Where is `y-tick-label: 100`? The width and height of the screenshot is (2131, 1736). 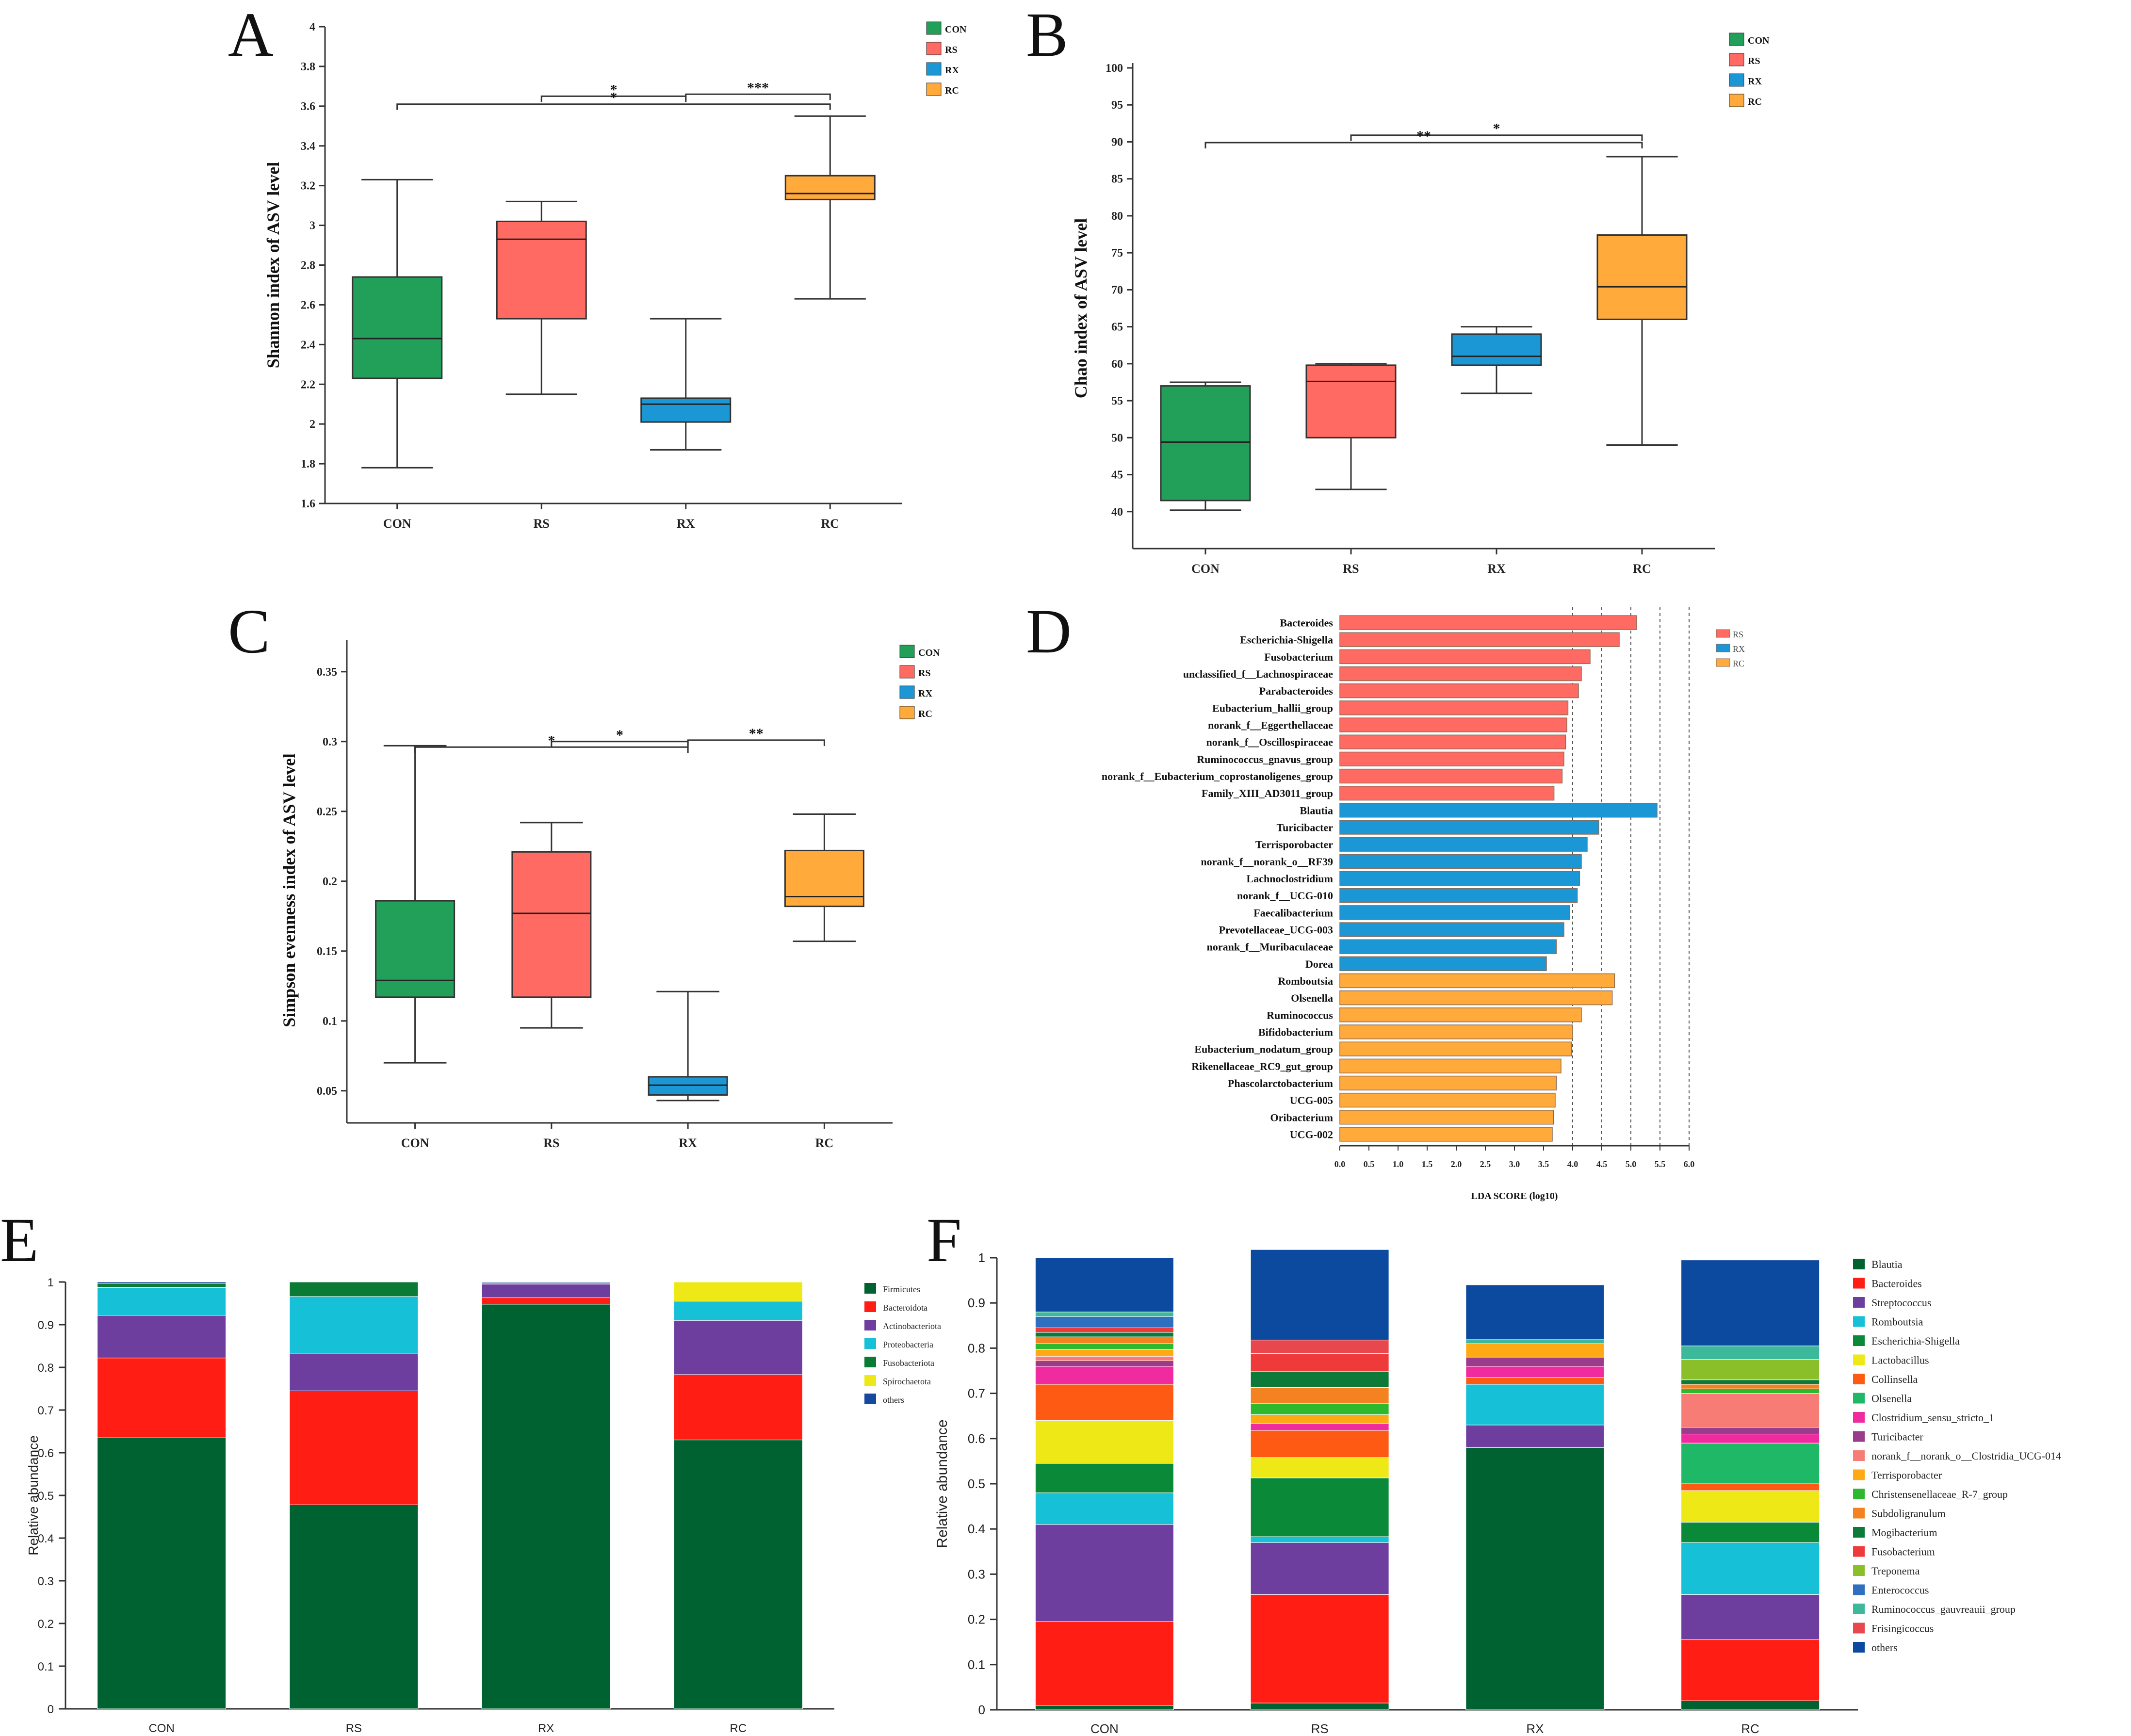 y-tick-label: 100 is located at coordinates (1114, 68).